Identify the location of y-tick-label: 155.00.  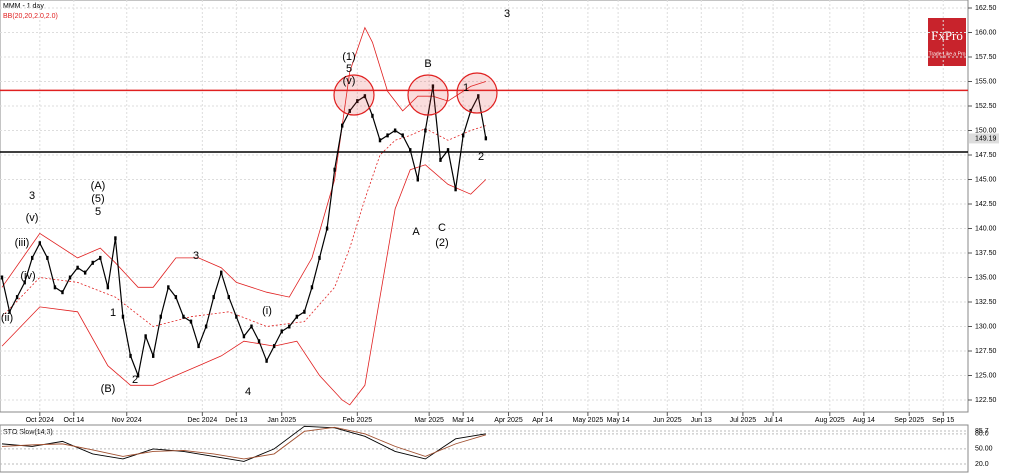
(986, 81).